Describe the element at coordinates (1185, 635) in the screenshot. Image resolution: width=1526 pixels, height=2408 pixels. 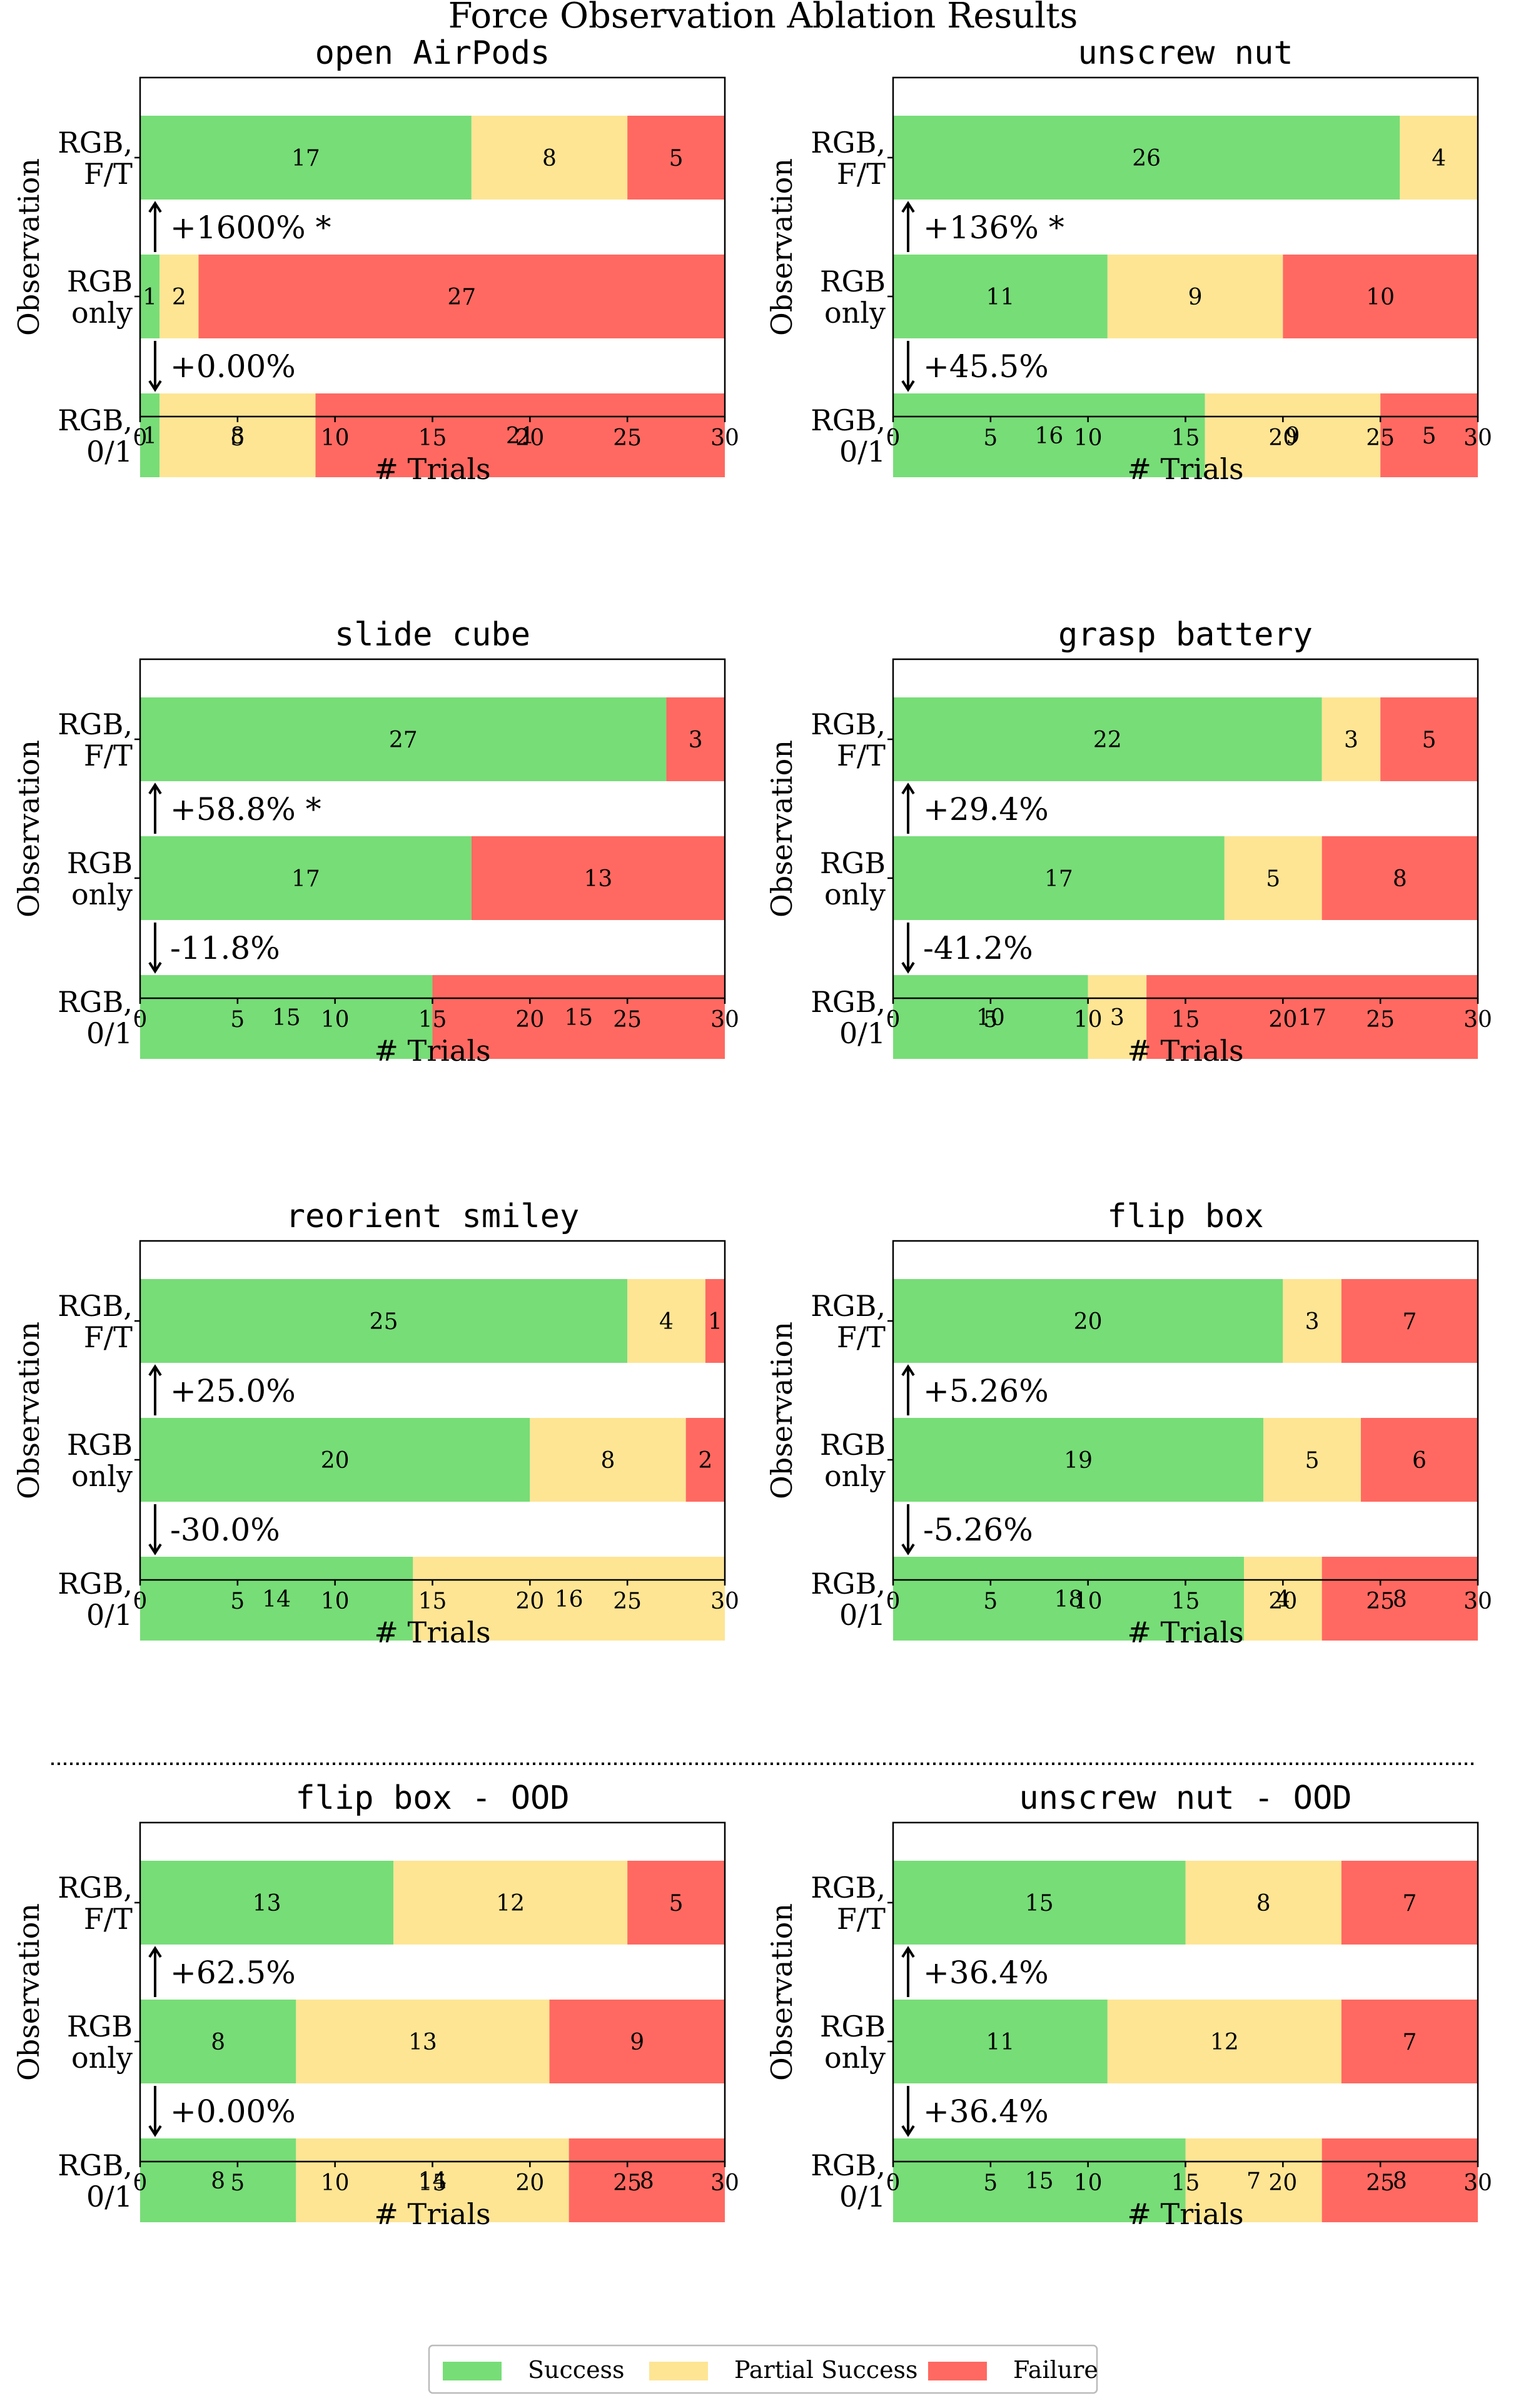
I see `subplot-title: grasp battery` at that location.